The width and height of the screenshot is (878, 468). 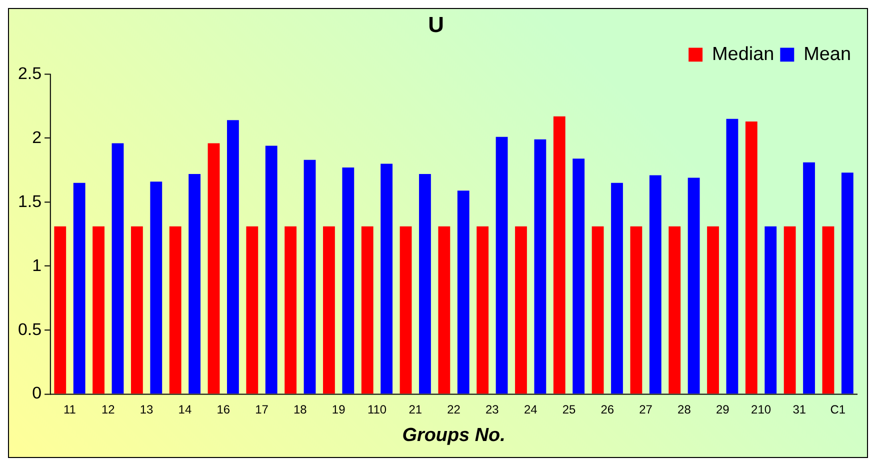 What do you see at coordinates (37, 265) in the screenshot?
I see `y-tick-label: 1` at bounding box center [37, 265].